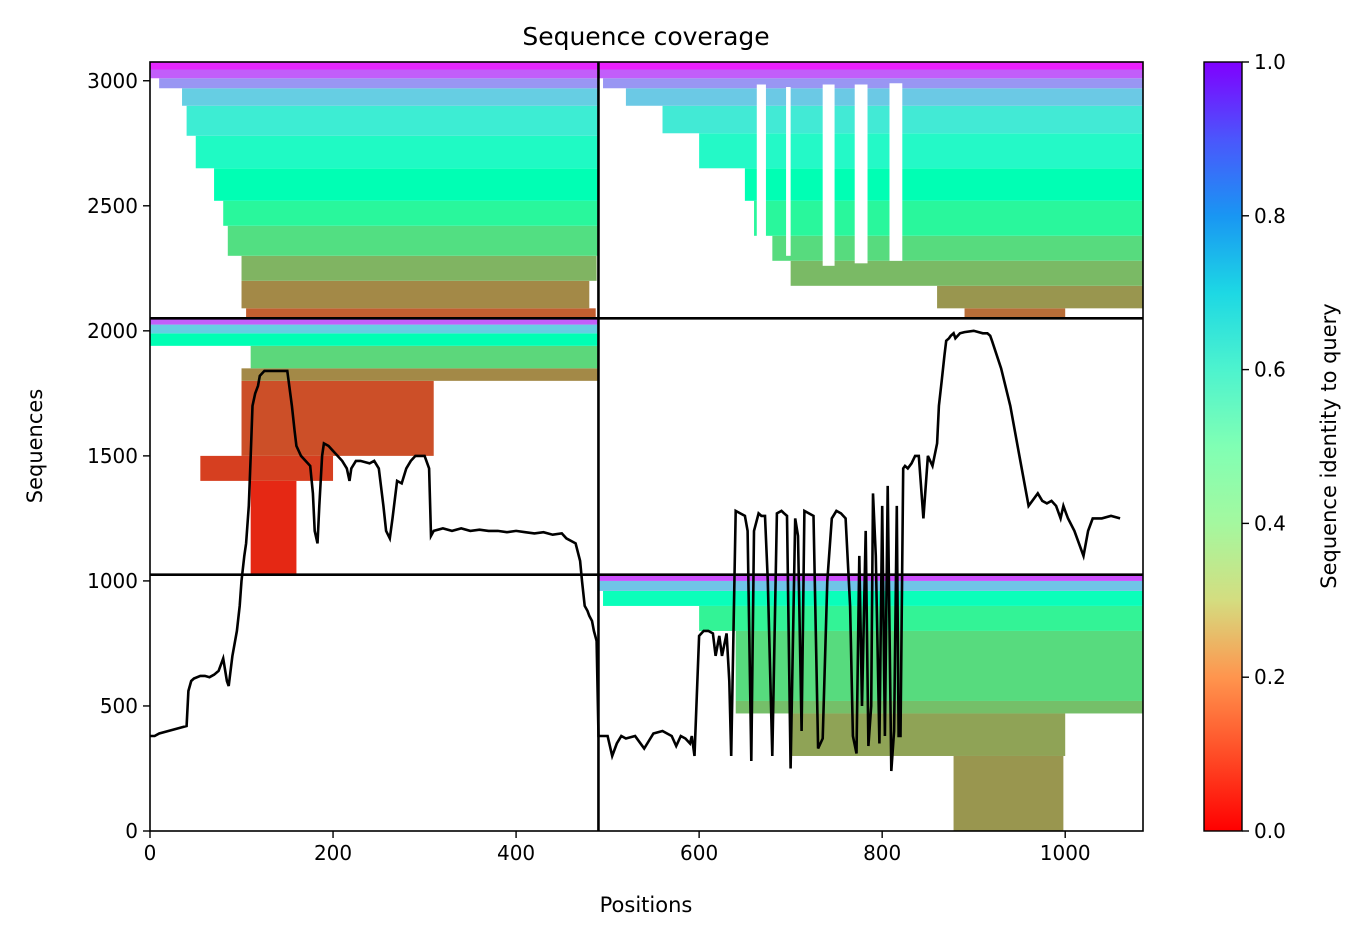 This screenshot has height=939, width=1364. I want to click on x-tick-label: 400, so click(516, 853).